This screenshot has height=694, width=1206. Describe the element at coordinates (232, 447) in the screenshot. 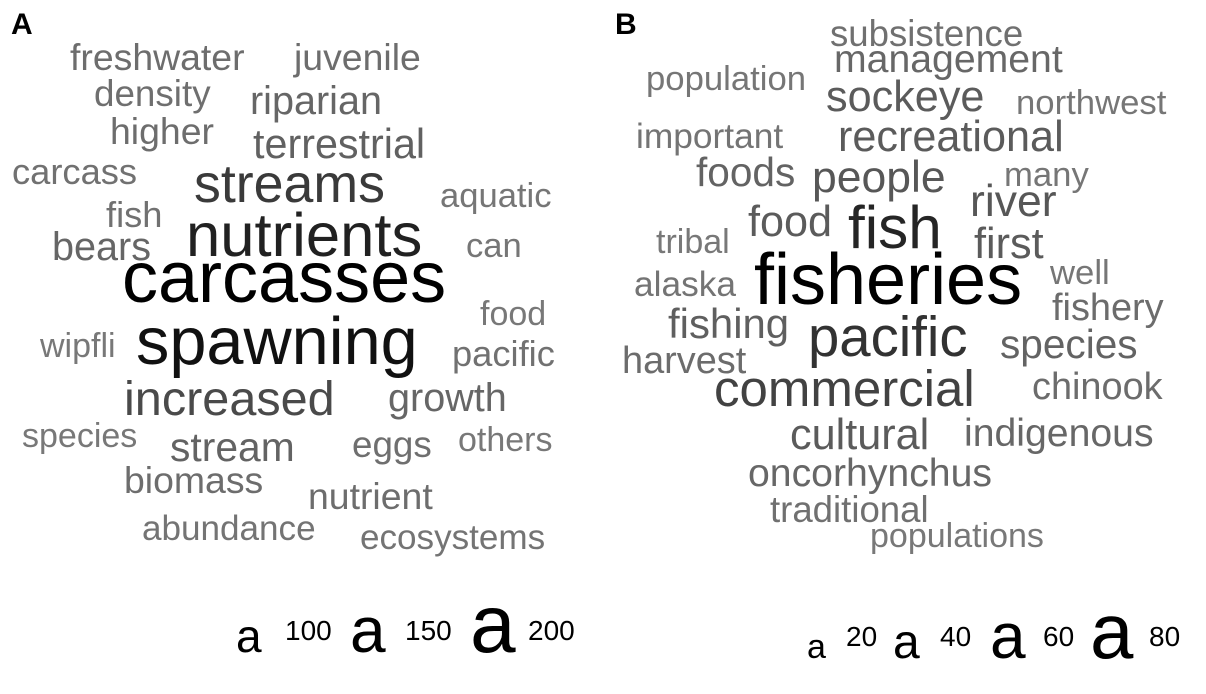

I see `word-stream: stream` at that location.